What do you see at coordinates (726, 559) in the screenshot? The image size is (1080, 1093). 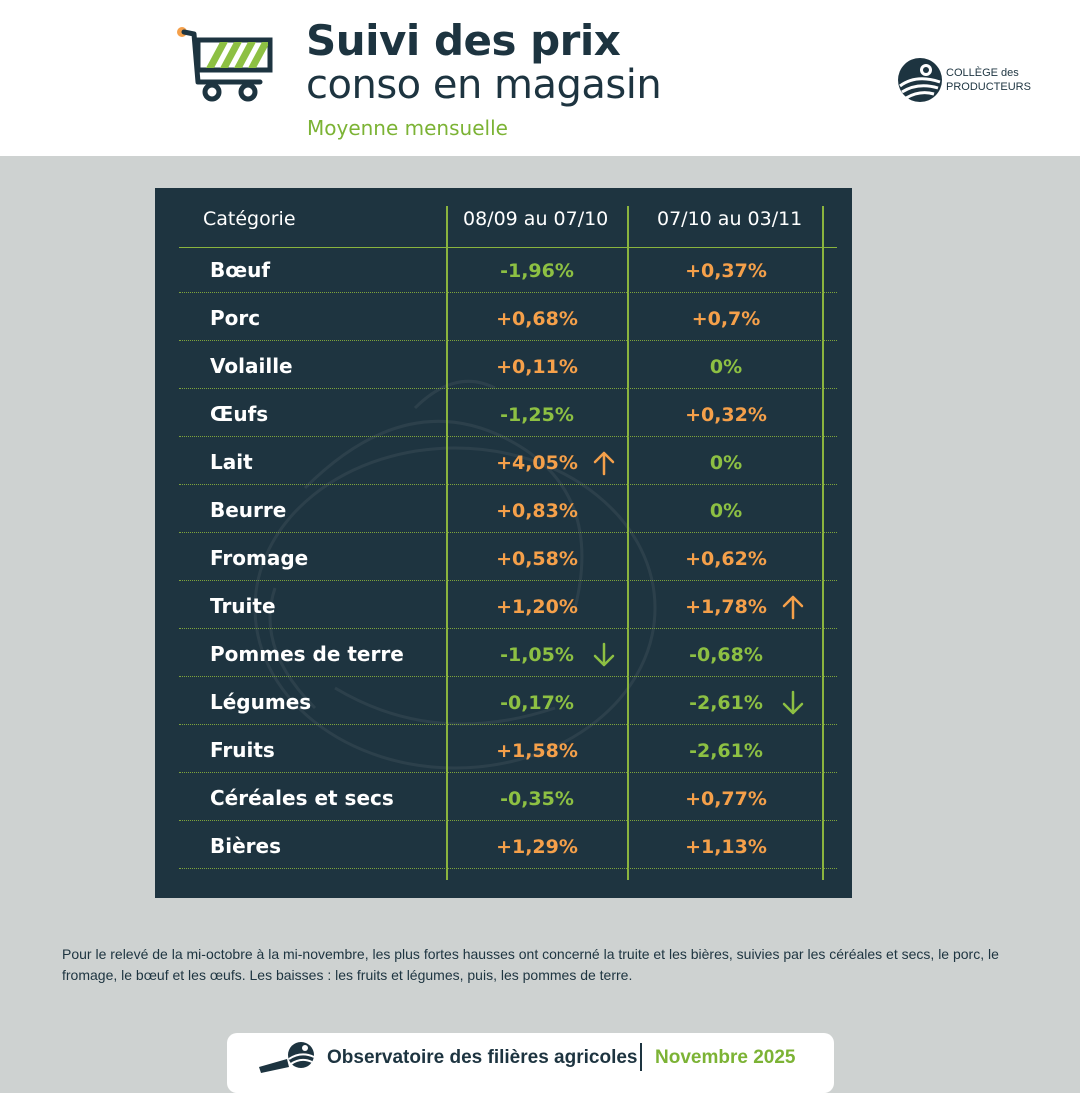 I see `period2-value: +0,62%` at bounding box center [726, 559].